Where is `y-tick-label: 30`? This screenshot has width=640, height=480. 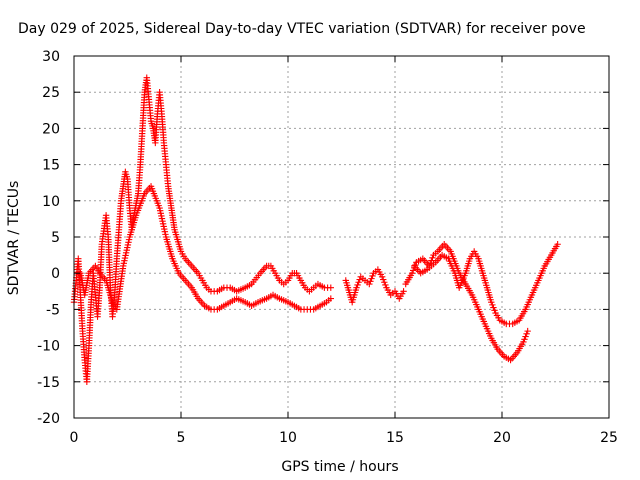 y-tick-label: 30 is located at coordinates (51, 57).